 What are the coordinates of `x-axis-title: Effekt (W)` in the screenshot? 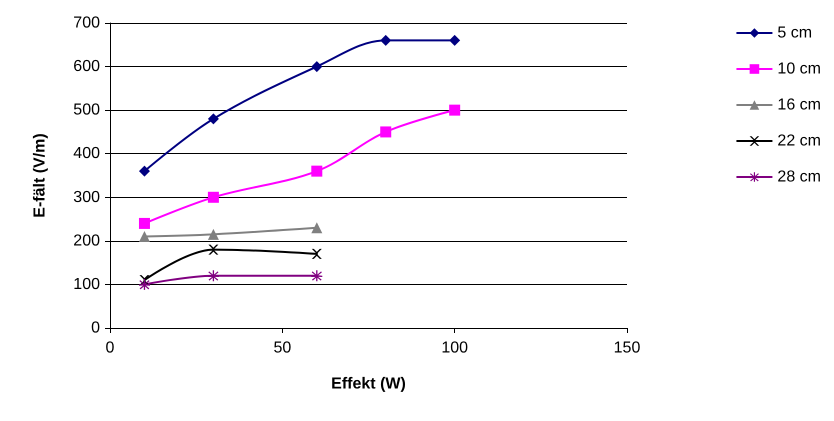 It's located at (368, 384).